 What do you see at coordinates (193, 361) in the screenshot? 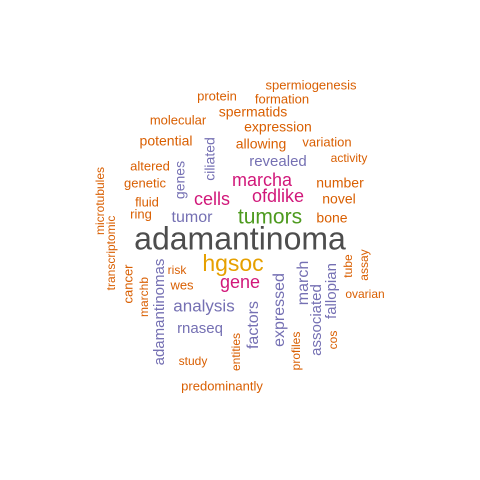
I see `cloud-word-study: study` at bounding box center [193, 361].